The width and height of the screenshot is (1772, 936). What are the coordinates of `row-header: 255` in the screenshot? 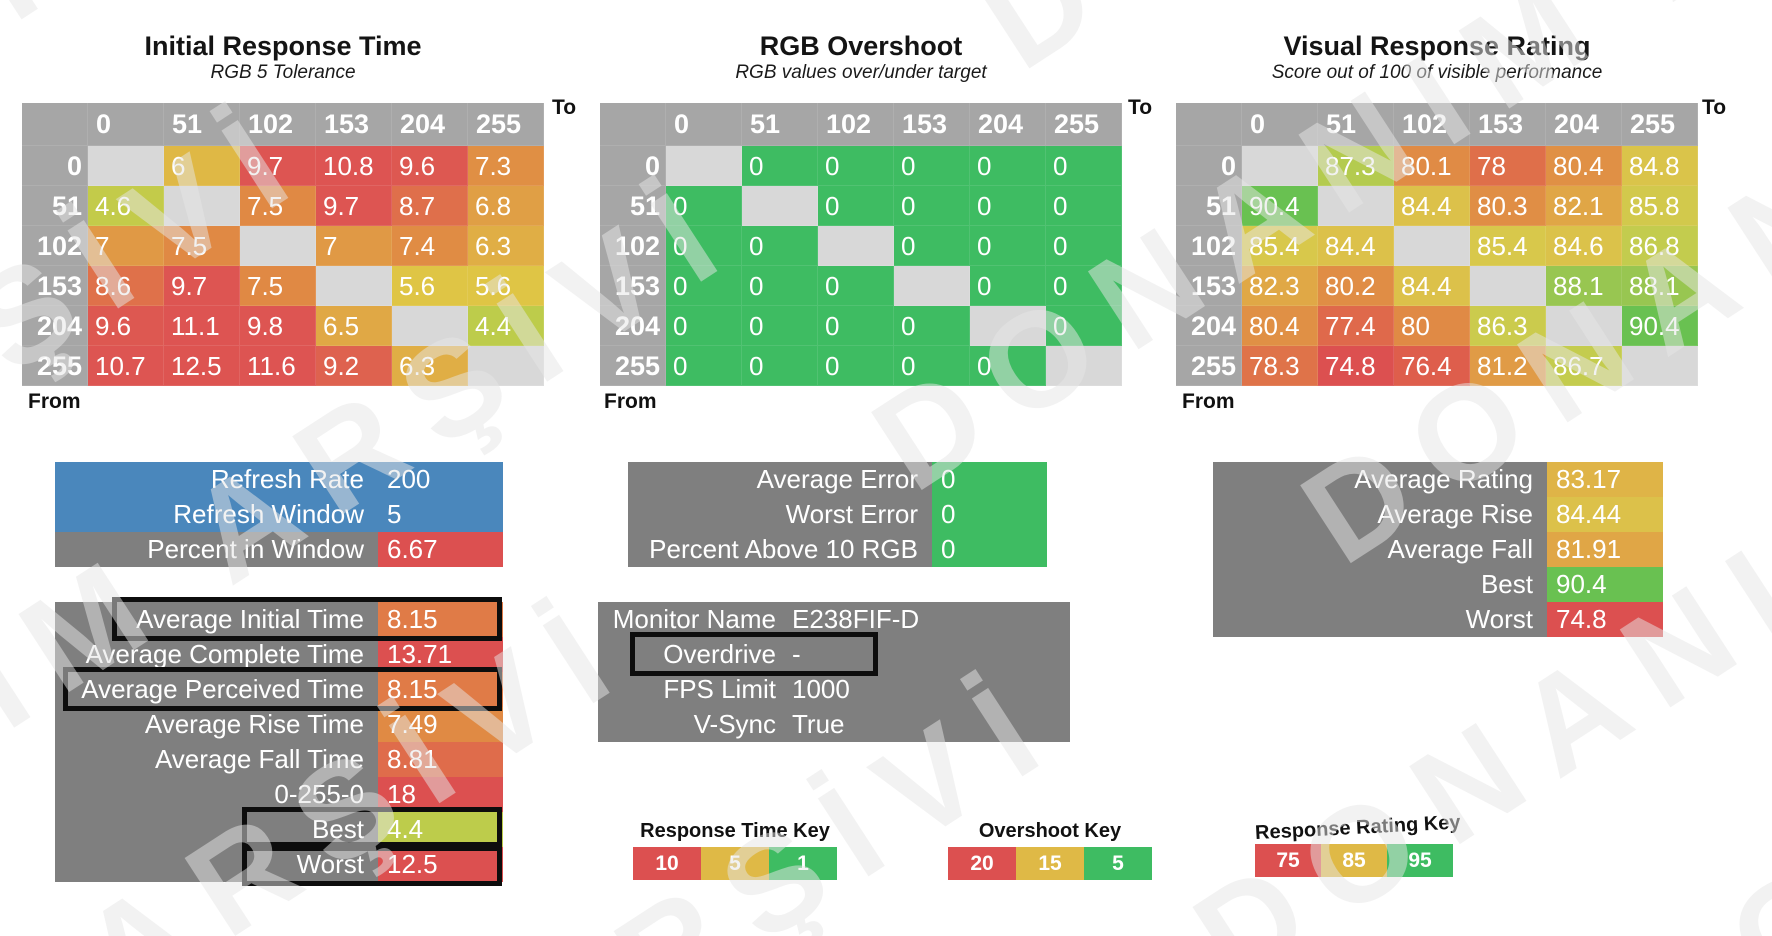 It's located at (1209, 366).